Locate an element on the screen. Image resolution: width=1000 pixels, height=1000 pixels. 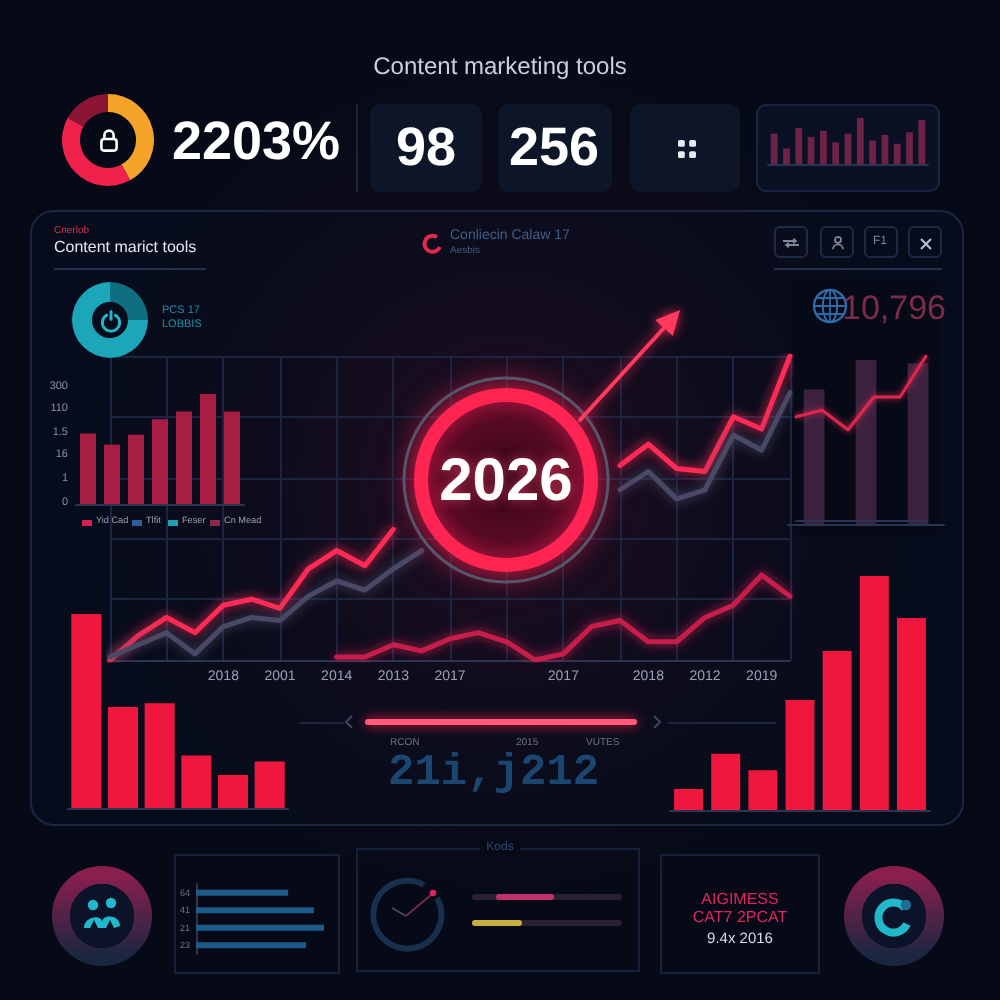
text: 2203% is located at coordinates (256, 141).